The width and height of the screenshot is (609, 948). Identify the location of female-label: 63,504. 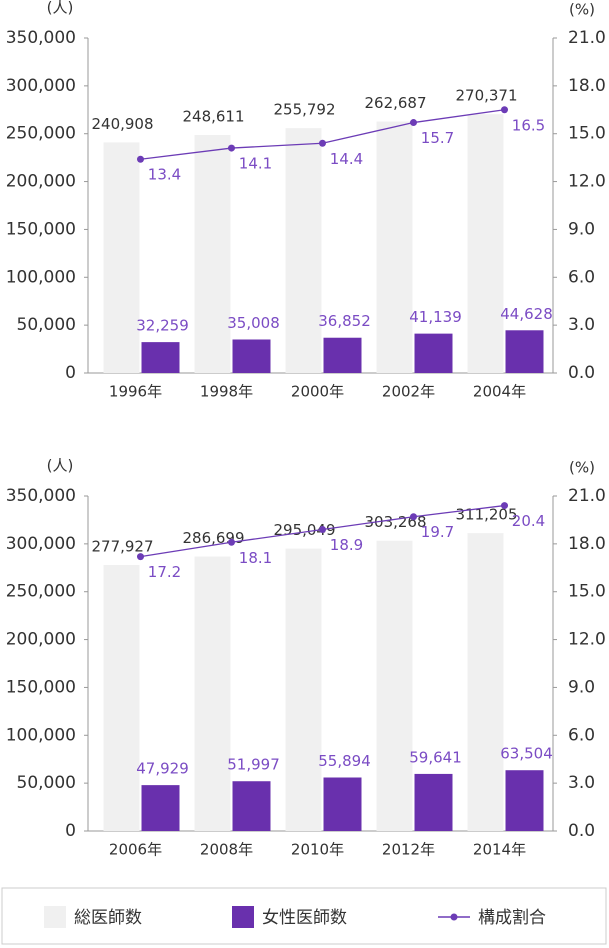
(526, 754).